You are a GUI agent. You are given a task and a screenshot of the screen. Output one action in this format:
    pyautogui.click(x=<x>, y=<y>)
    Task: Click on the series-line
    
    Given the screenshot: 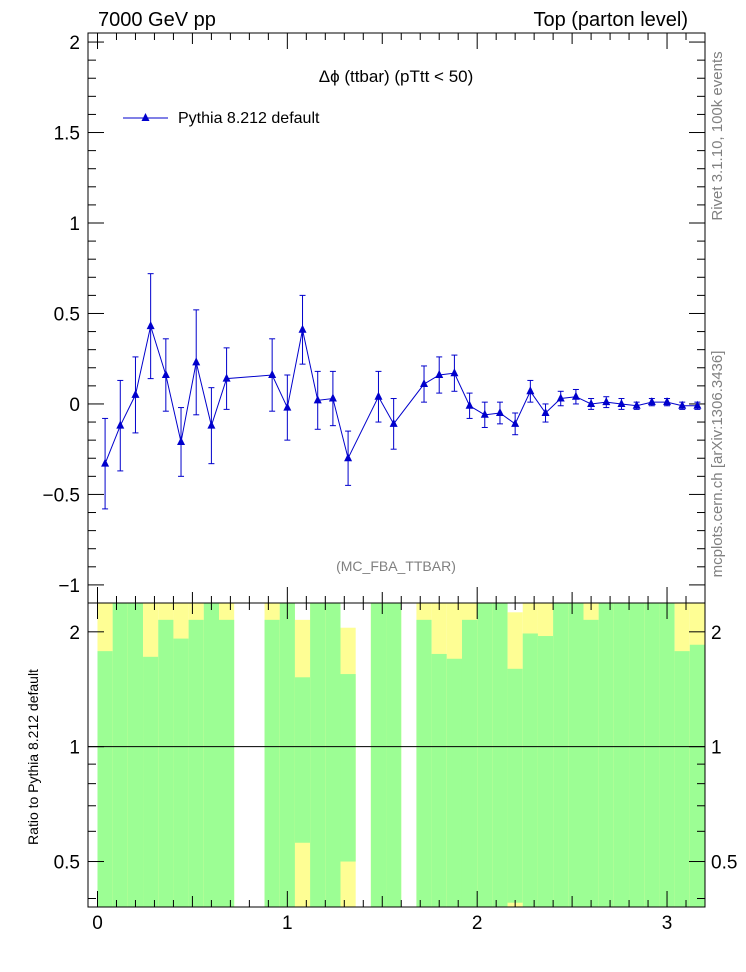 What is the action you would take?
    pyautogui.click(x=401, y=394)
    